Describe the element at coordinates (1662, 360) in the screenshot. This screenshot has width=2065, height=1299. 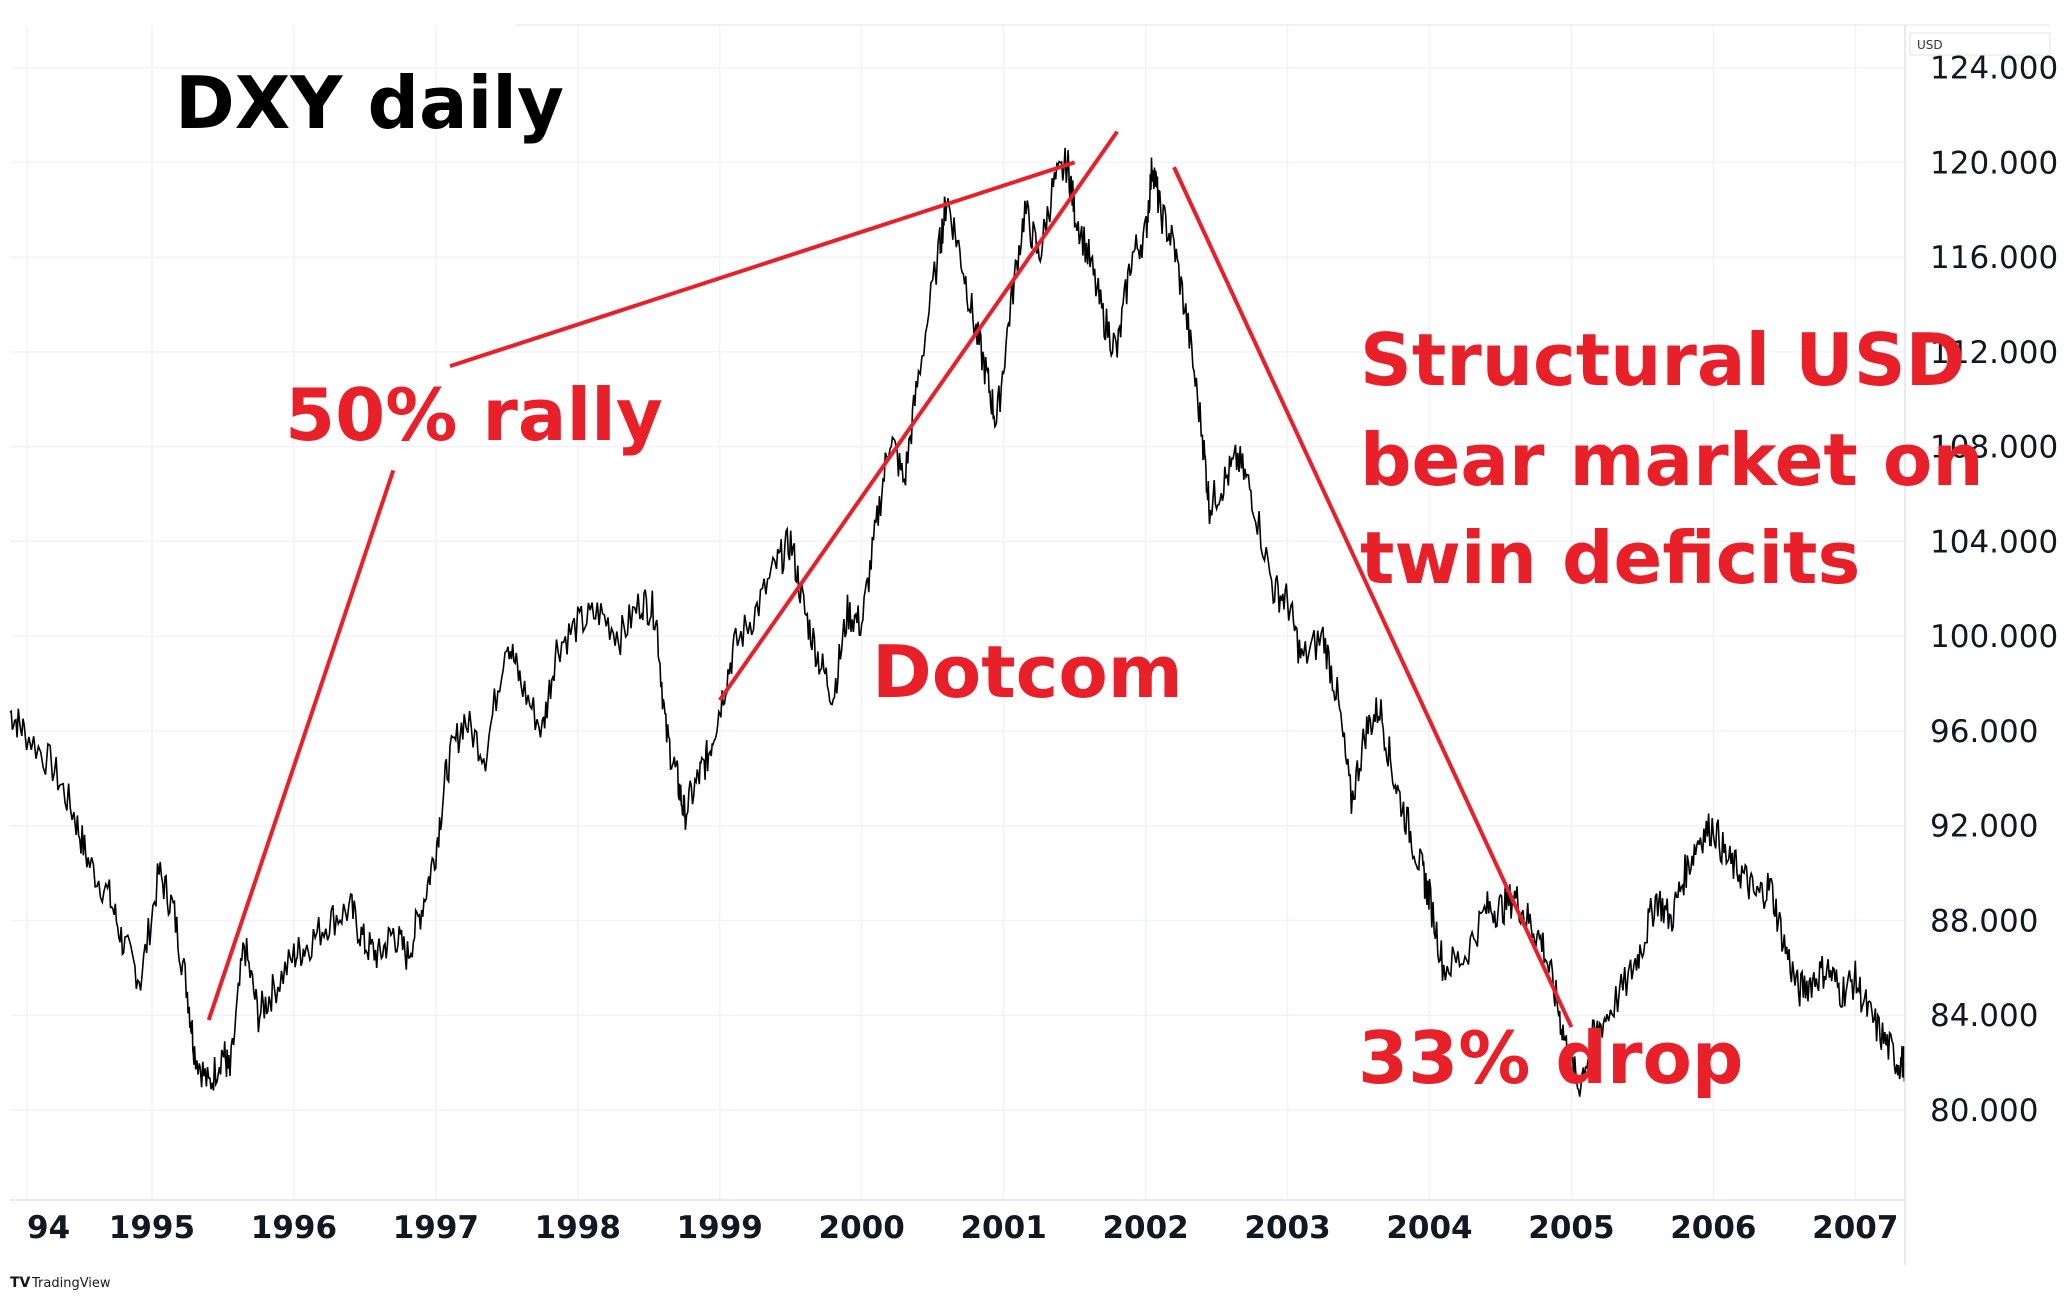
I see `annotation-structural-1: Structural USD` at that location.